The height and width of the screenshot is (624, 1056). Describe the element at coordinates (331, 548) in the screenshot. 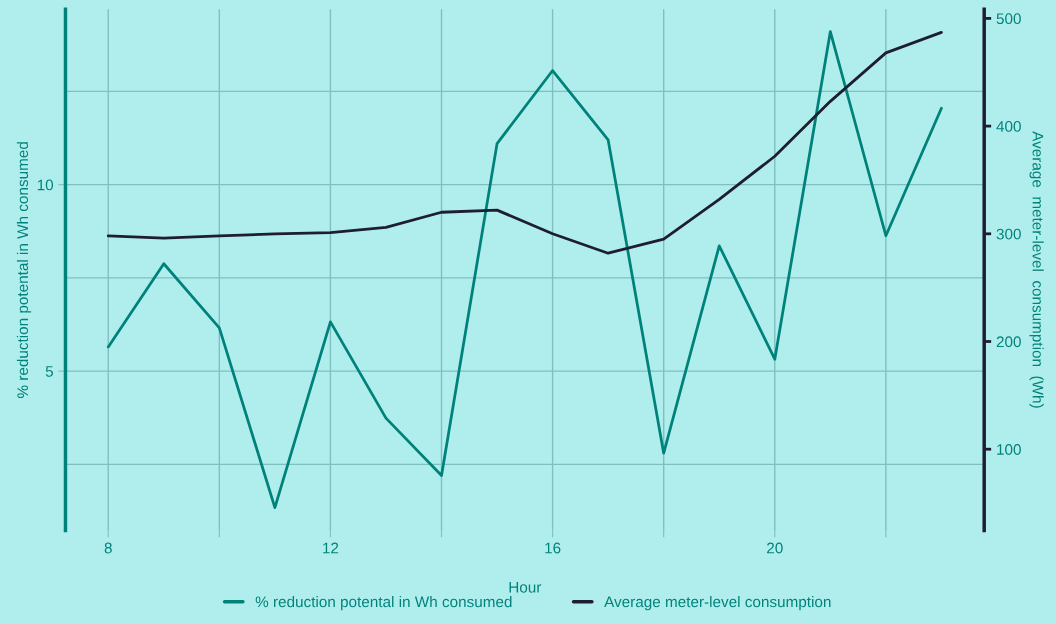

I see `x-tick-label: 12` at that location.